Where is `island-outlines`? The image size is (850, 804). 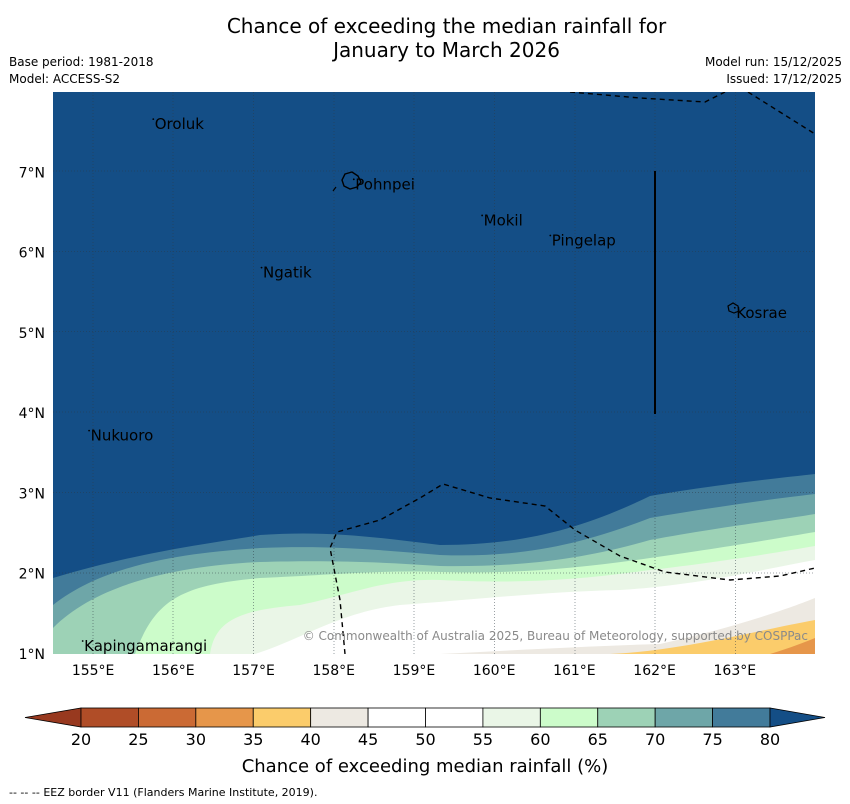 island-outlines is located at coordinates (536, 242).